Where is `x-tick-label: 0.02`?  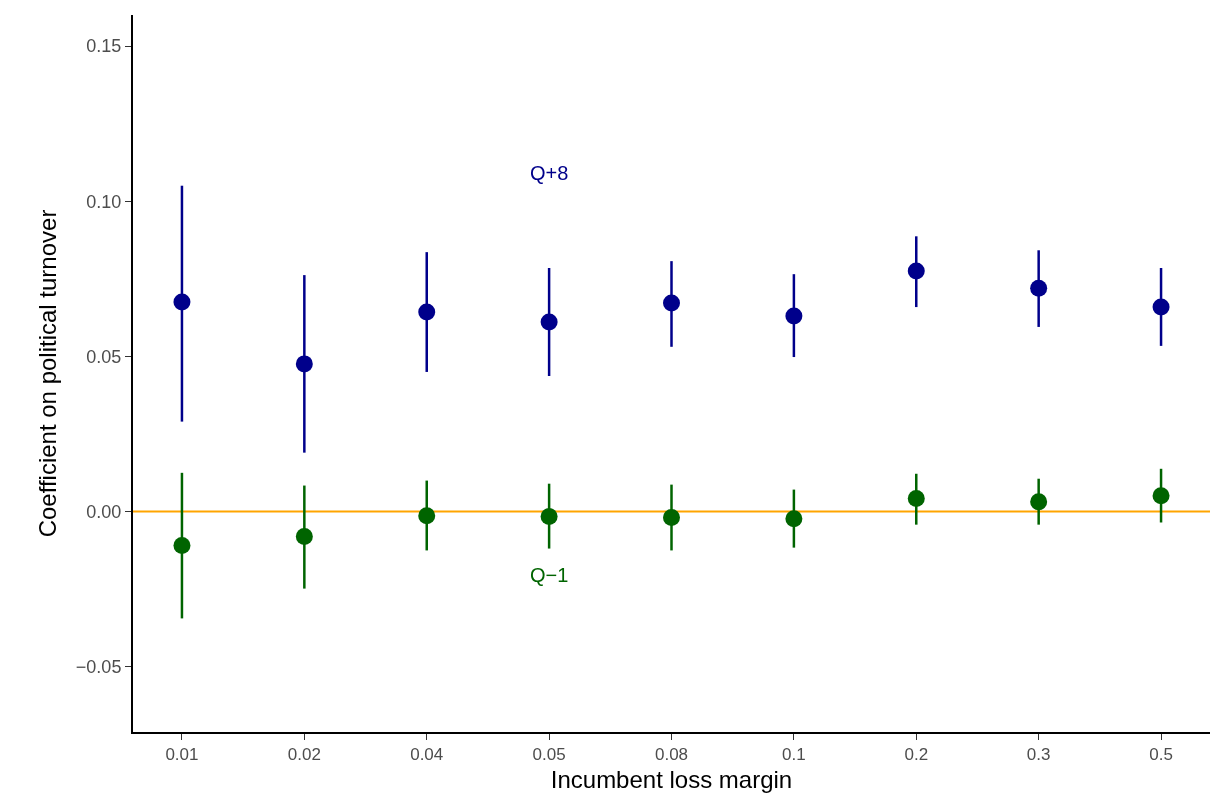
x-tick-label: 0.02 is located at coordinates (304, 755).